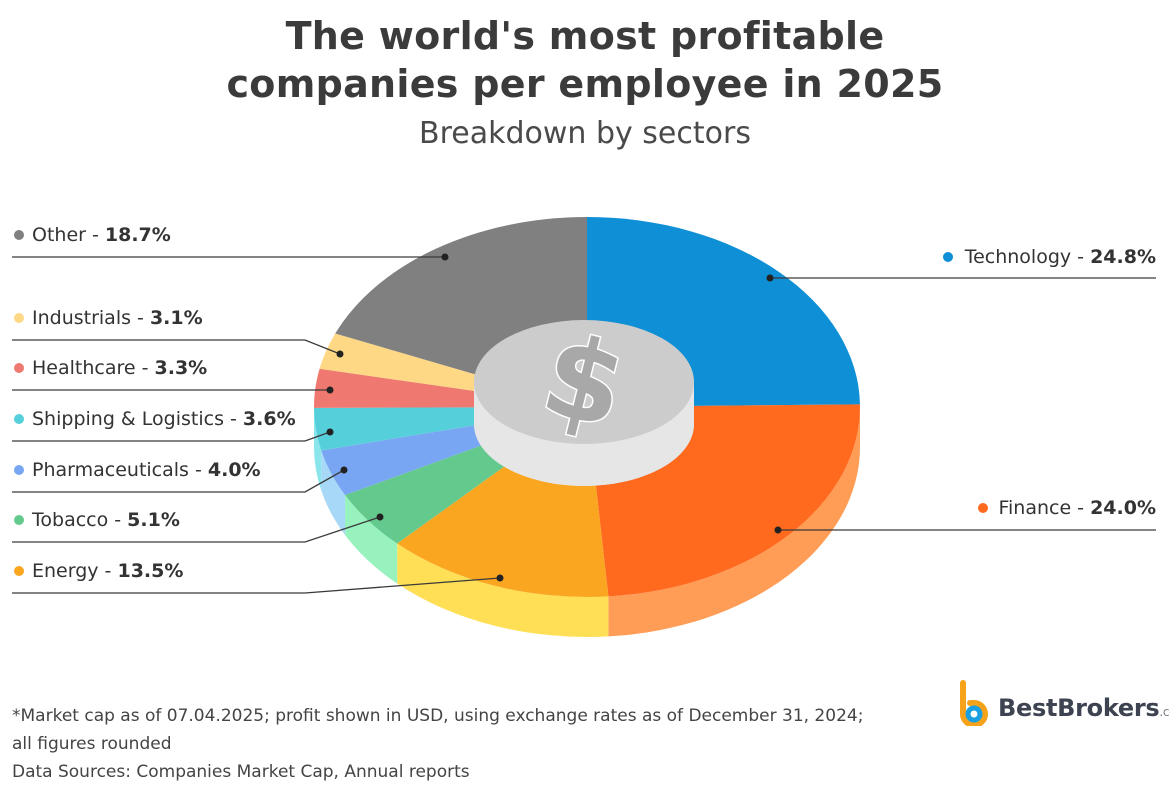 The height and width of the screenshot is (793, 1170). I want to click on legend-name: Finance -, so click(1044, 508).